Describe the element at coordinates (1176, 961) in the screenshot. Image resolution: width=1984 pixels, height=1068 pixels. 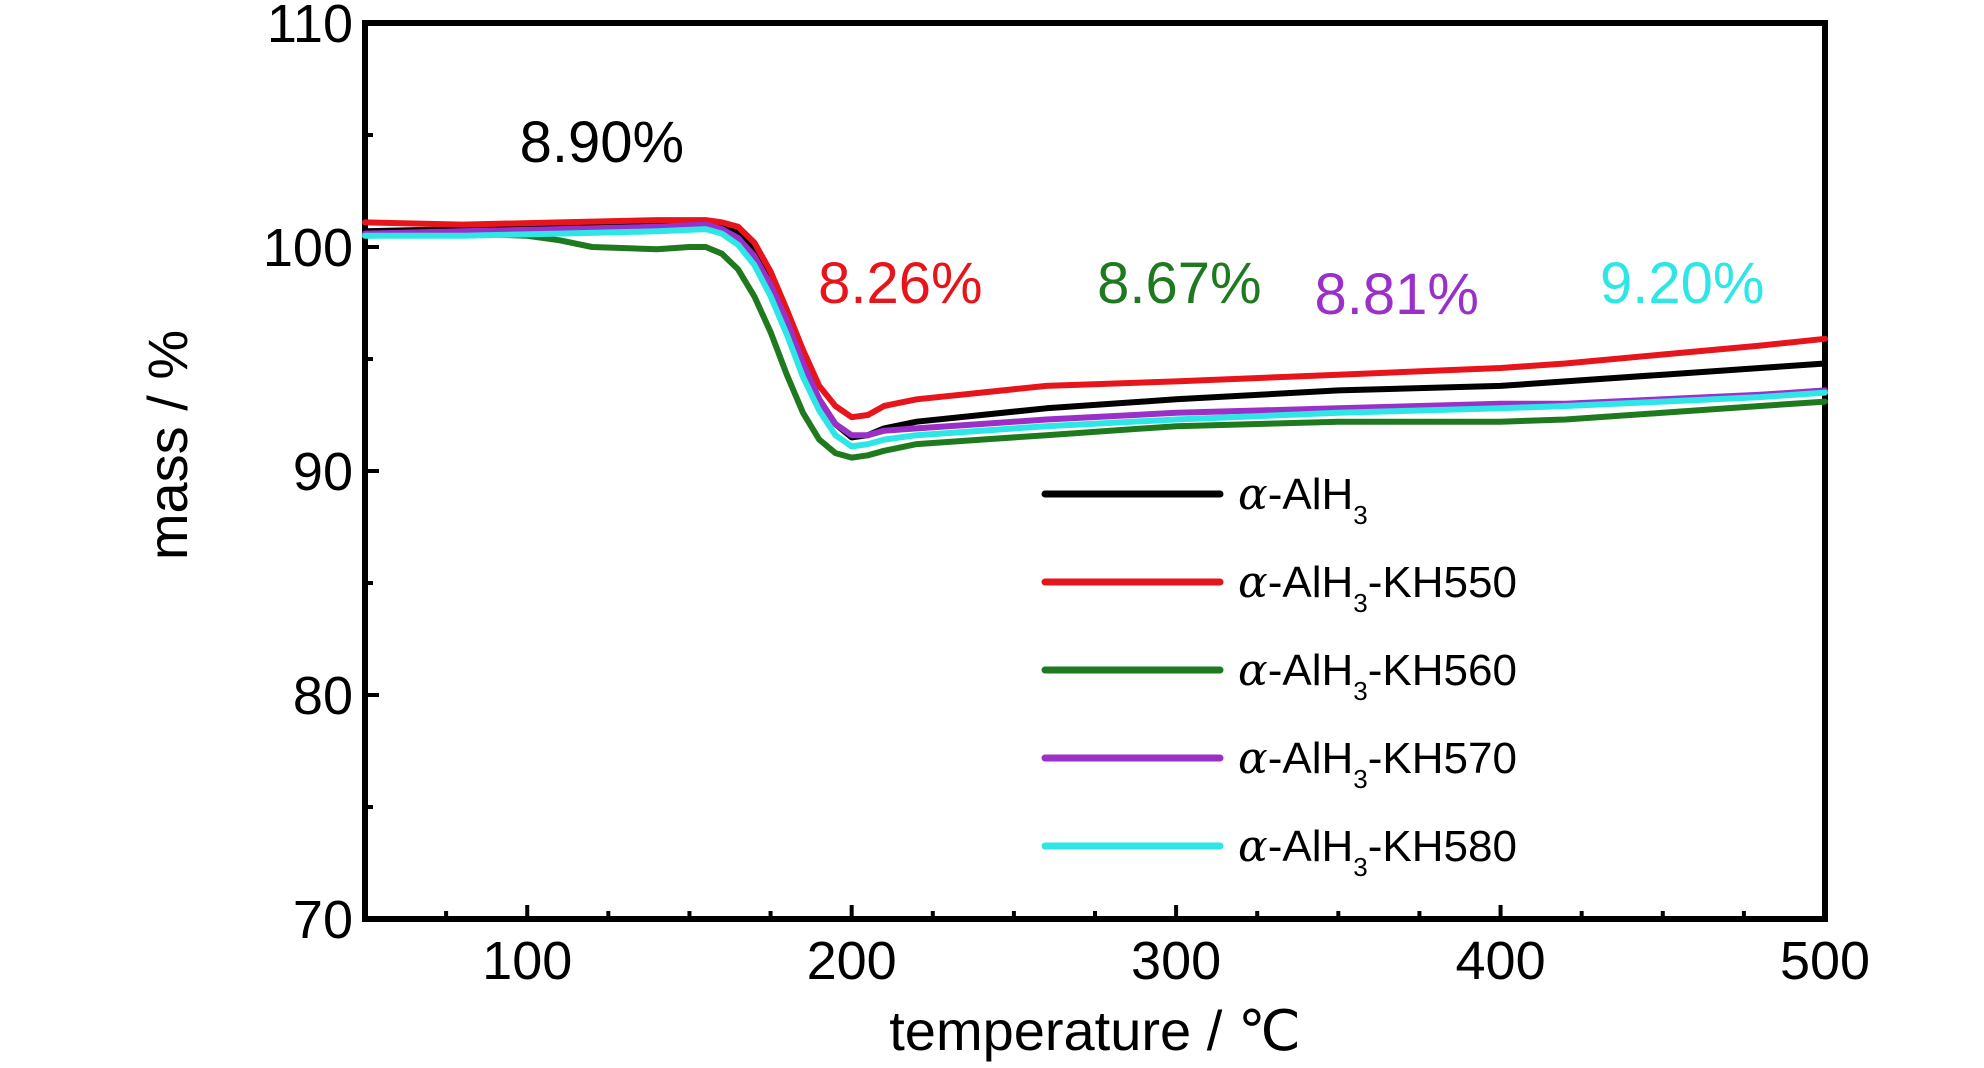
I see `x-tick-label: 300` at that location.